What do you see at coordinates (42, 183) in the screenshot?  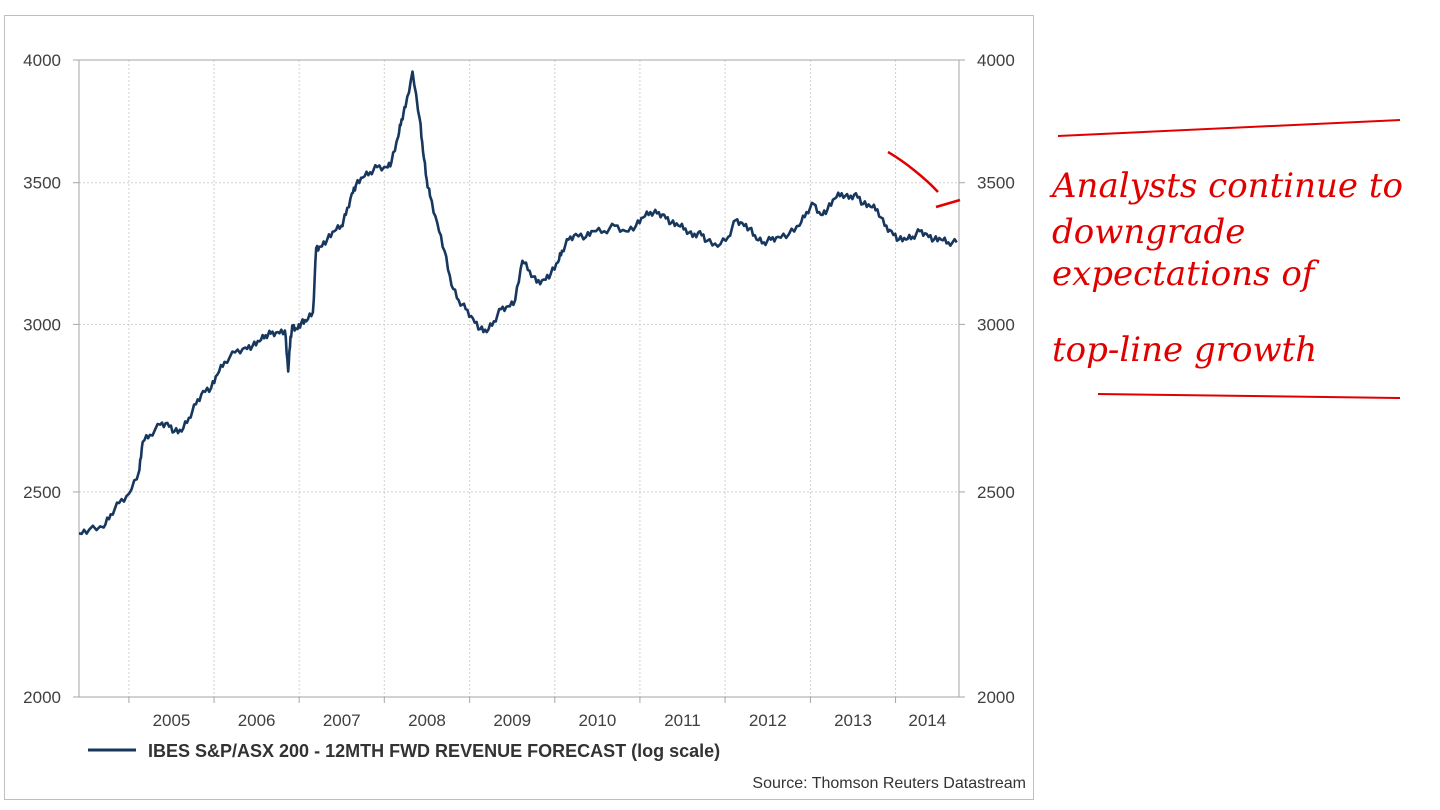 I see `y-tick-label-left: 3500` at bounding box center [42, 183].